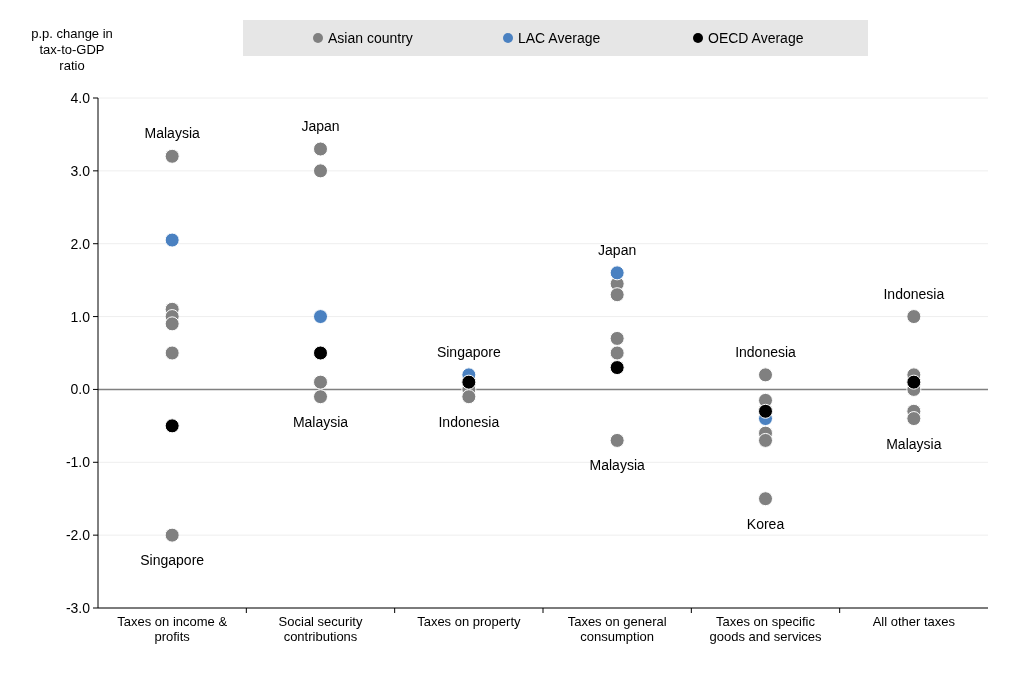 This screenshot has height=681, width=1023. Describe the element at coordinates (80, 98) in the screenshot. I see `y-tick-label: 4.0` at that location.